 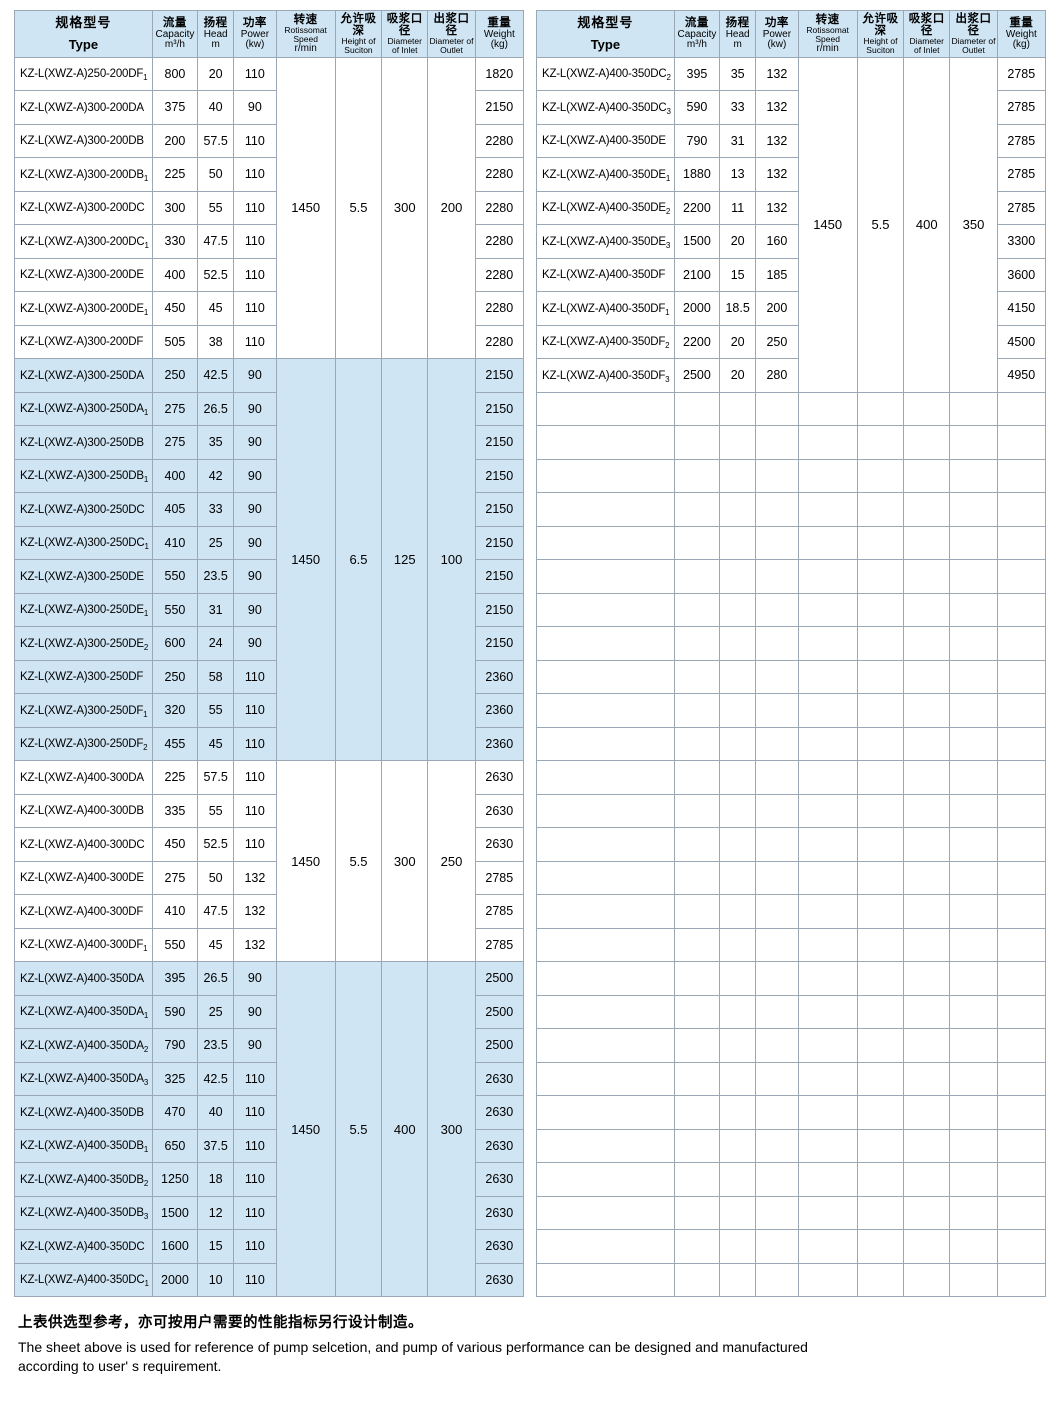 I want to click on cell-power: 250, so click(x=777, y=342).